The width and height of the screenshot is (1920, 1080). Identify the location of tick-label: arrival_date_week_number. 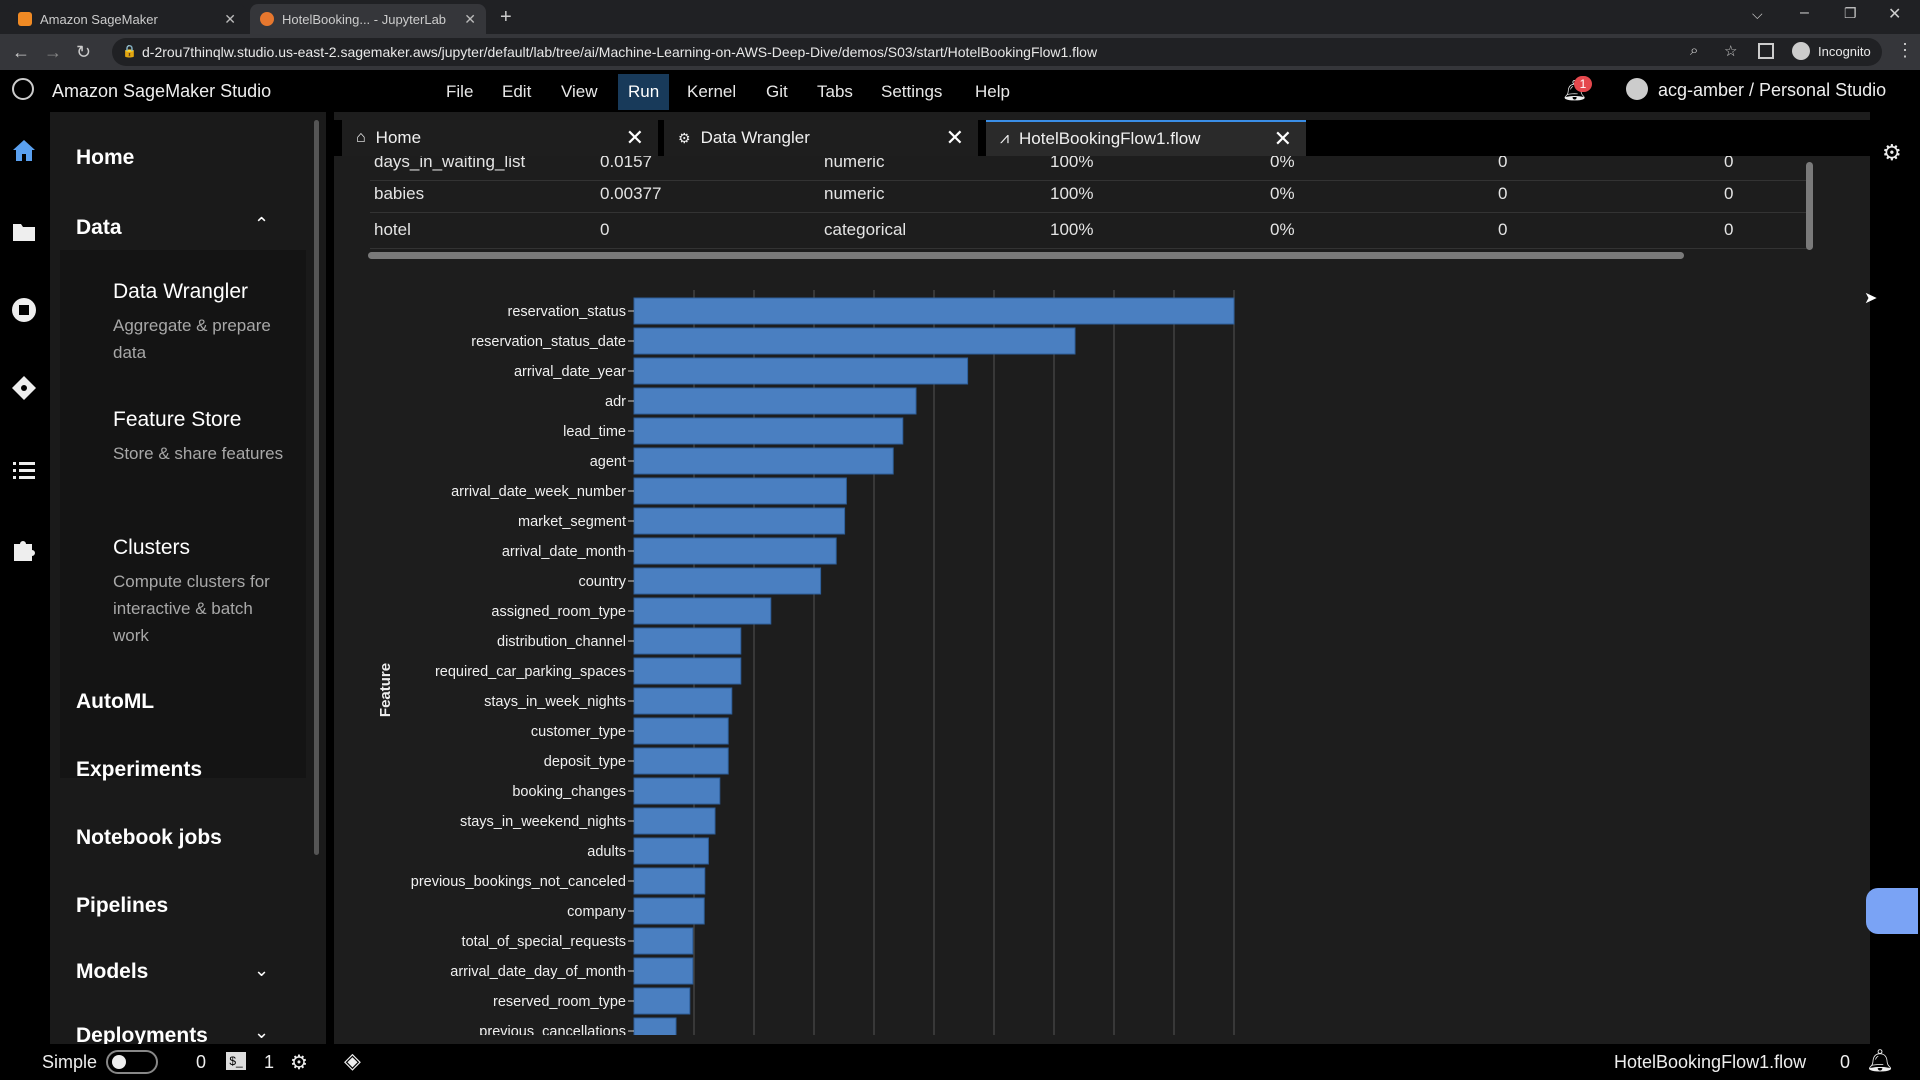
(538, 492).